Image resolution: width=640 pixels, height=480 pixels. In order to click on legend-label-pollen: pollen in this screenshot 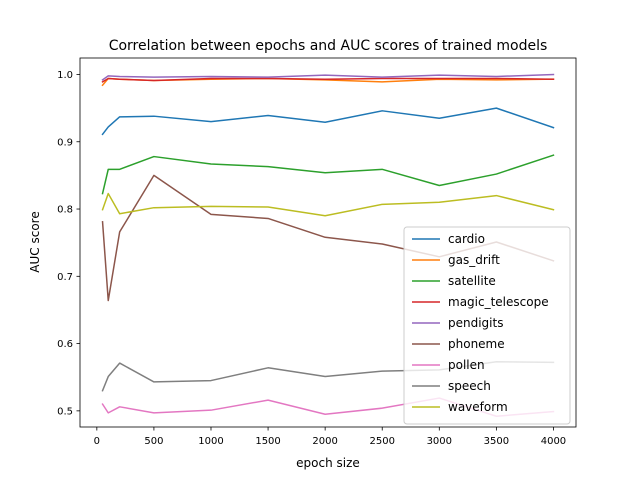, I will do `click(466, 365)`.